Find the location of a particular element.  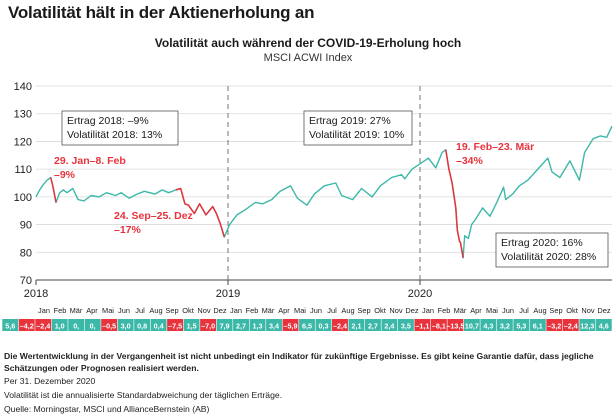

chart-subtitle: MSCI ACWI Index is located at coordinates (308, 58).